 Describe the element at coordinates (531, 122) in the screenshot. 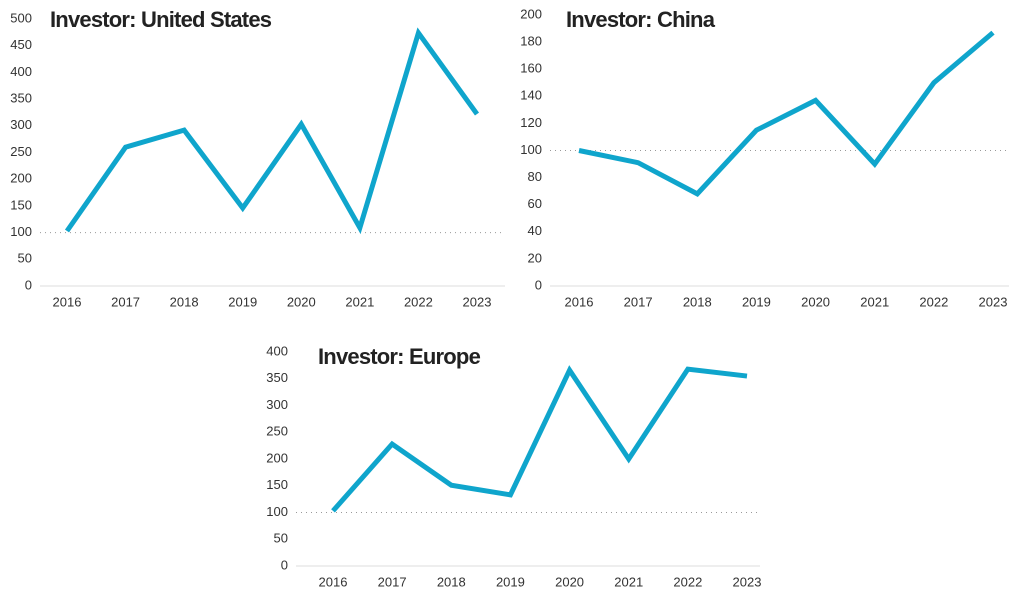

I see `y-tick-label: 120` at that location.